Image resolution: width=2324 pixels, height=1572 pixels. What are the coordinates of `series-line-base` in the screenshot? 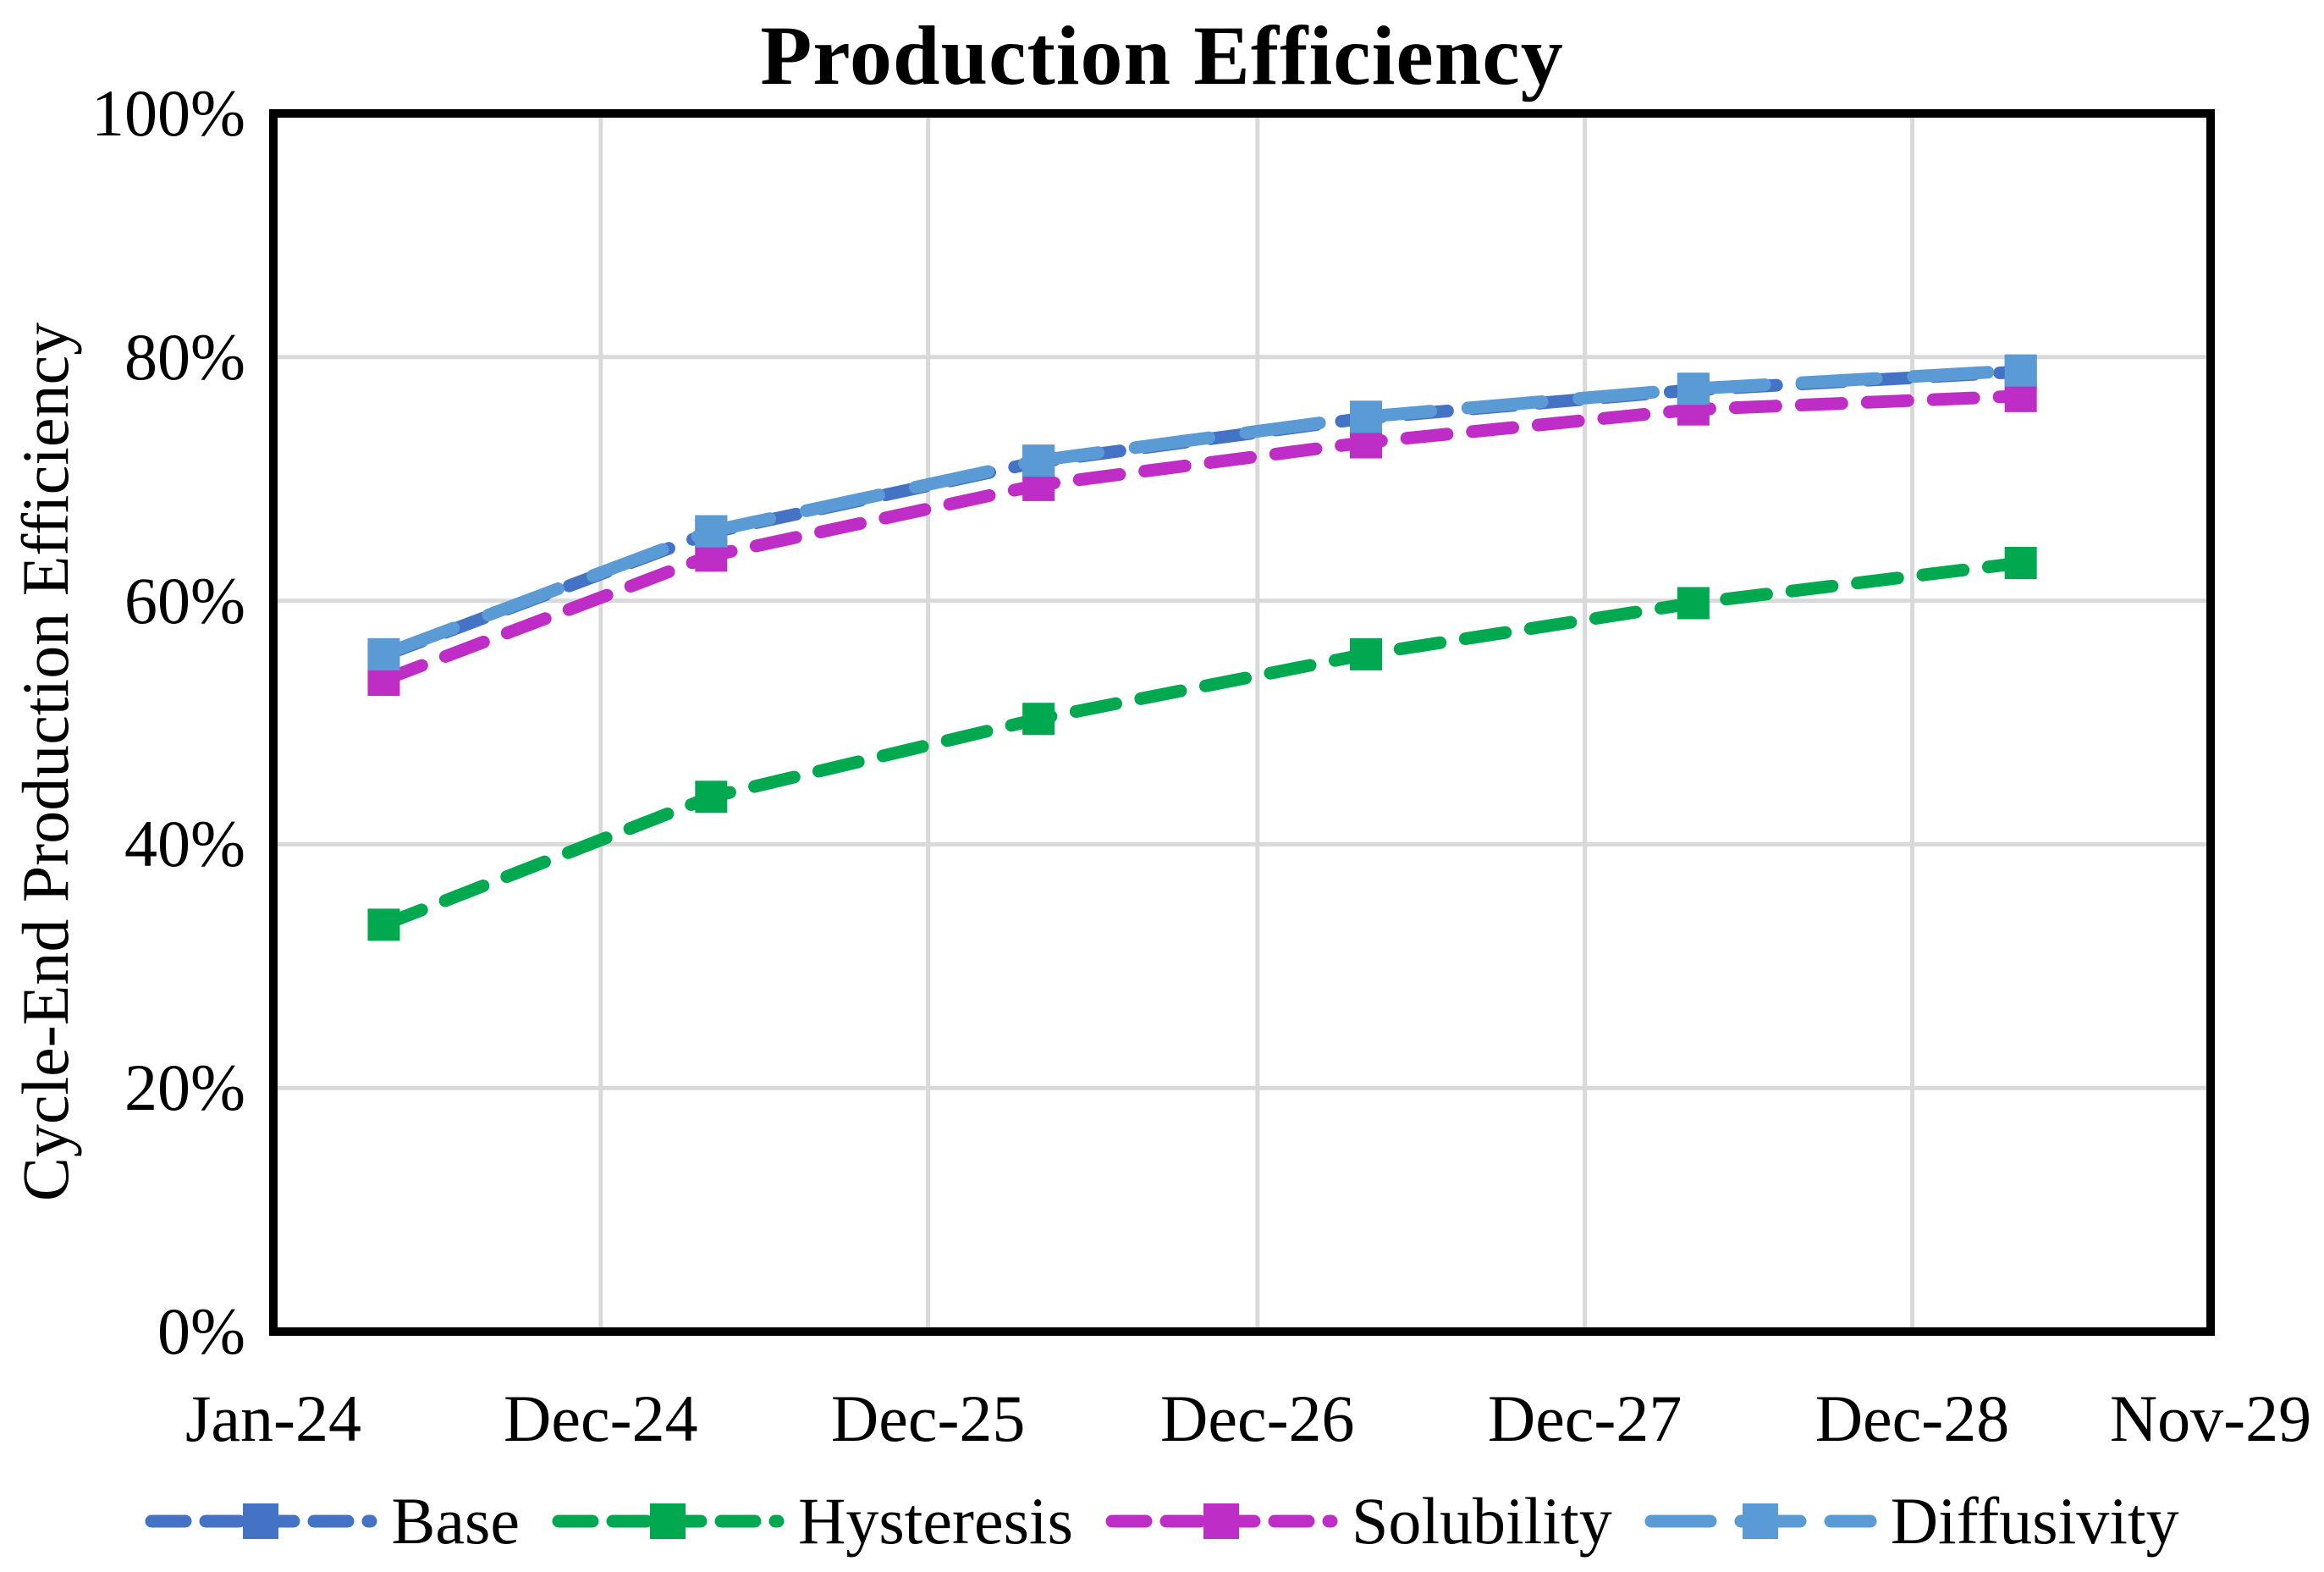 It's located at (1202, 513).